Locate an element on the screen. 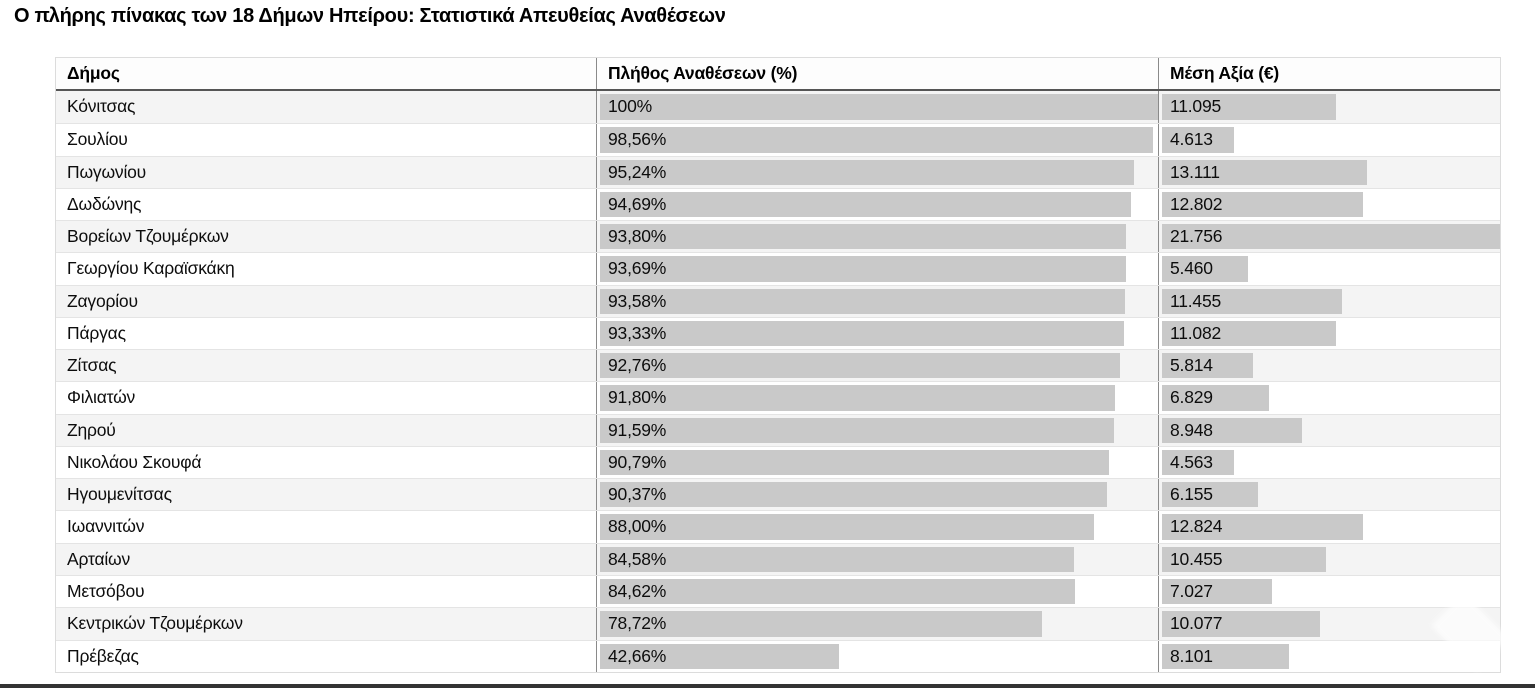 The image size is (1535, 688). table-row: Δωδώνης 94,69% 12.802 is located at coordinates (778, 204).